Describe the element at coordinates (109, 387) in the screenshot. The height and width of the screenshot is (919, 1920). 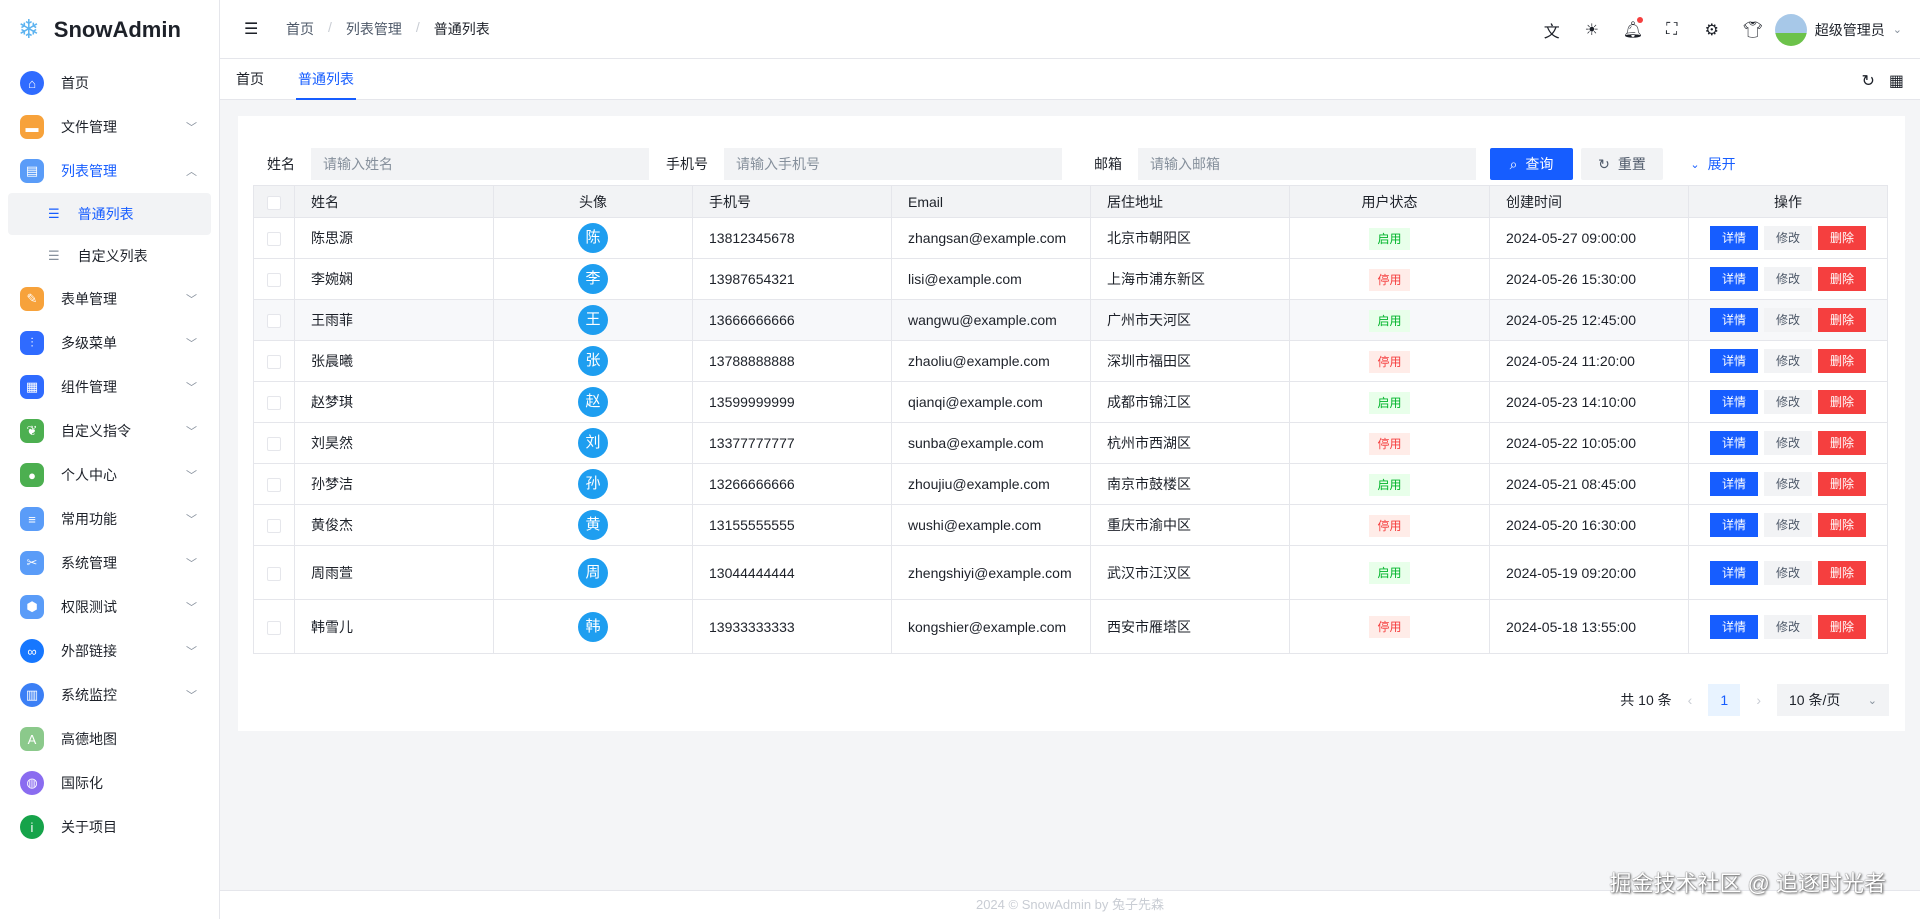
I see `sidebar-item: ▦ 组件管理 ﹀` at that location.